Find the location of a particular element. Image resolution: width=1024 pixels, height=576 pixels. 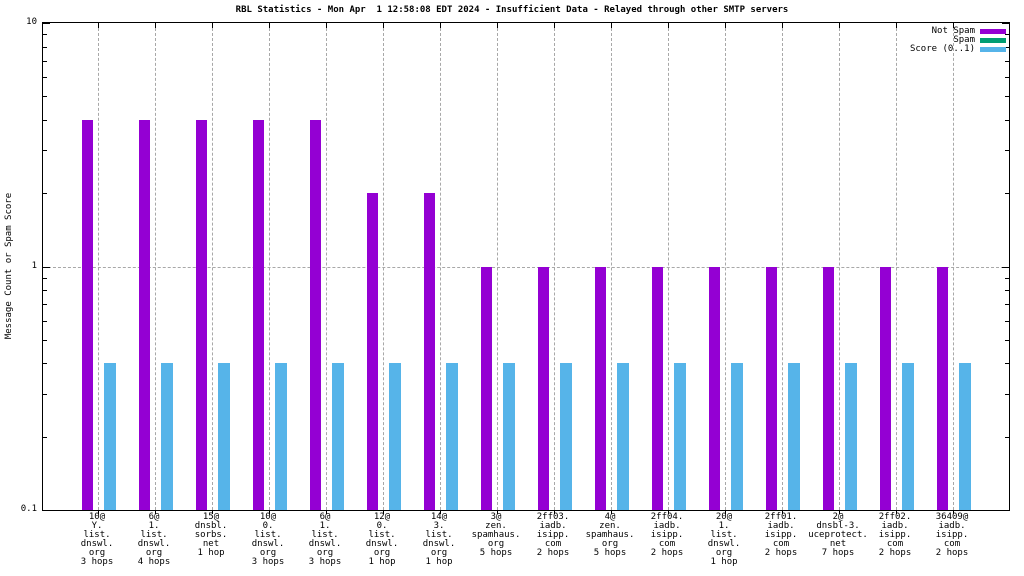

y-axis-title-area: Message Count or Spam Score is located at coordinates (10, 288).